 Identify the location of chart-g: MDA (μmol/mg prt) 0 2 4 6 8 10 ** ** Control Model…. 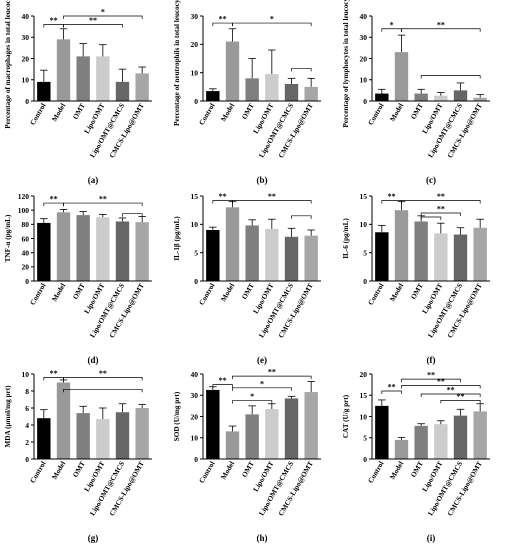
(78, 456).